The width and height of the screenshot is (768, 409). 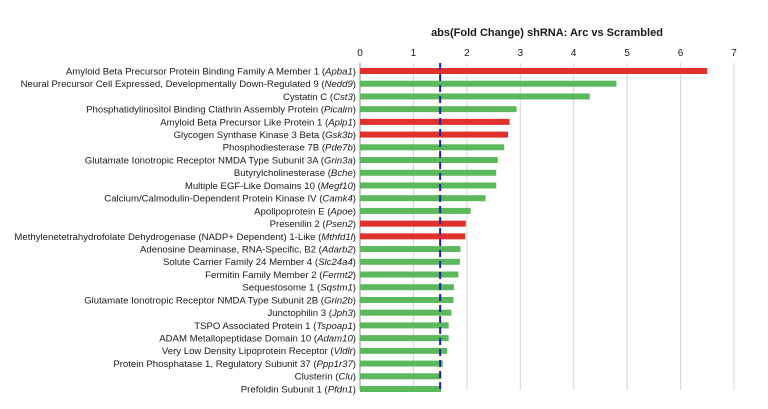 I want to click on category-name: TSPO Associated Protein 1 (, so click(x=255, y=326).